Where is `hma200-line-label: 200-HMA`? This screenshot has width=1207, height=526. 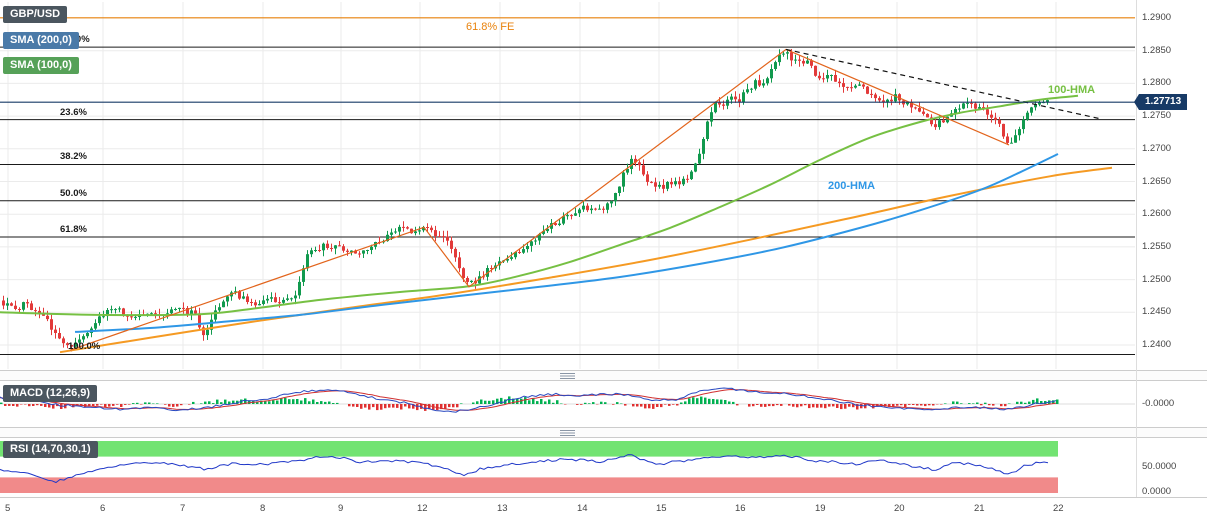 hma200-line-label: 200-HMA is located at coordinates (852, 186).